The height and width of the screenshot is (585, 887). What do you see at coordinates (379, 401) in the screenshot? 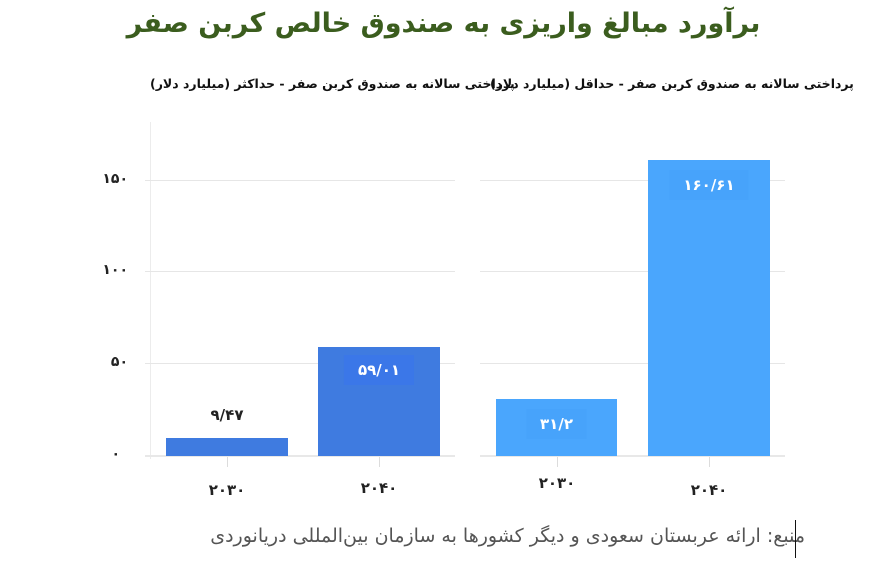
I see `bar-max-2040: ۵۹/۰۱` at bounding box center [379, 401].